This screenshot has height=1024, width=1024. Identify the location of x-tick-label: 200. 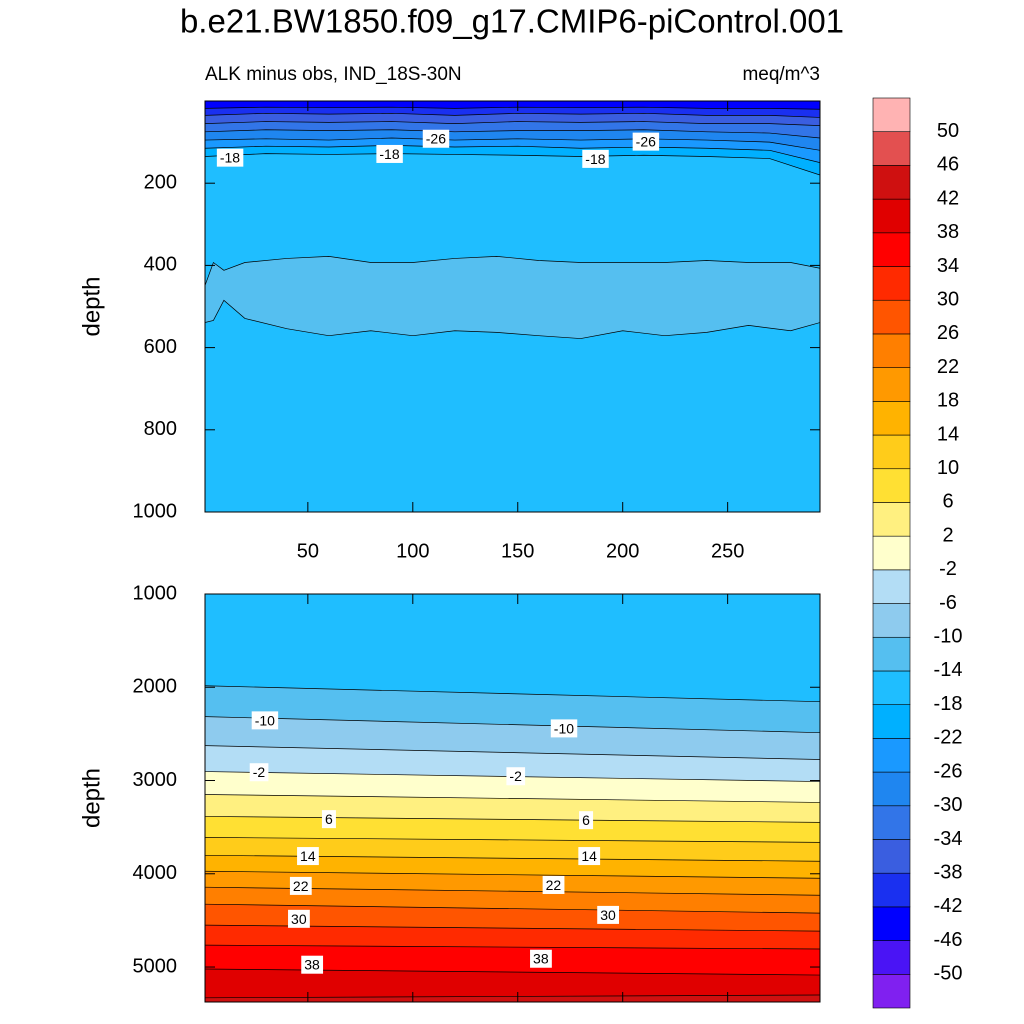
(622, 551).